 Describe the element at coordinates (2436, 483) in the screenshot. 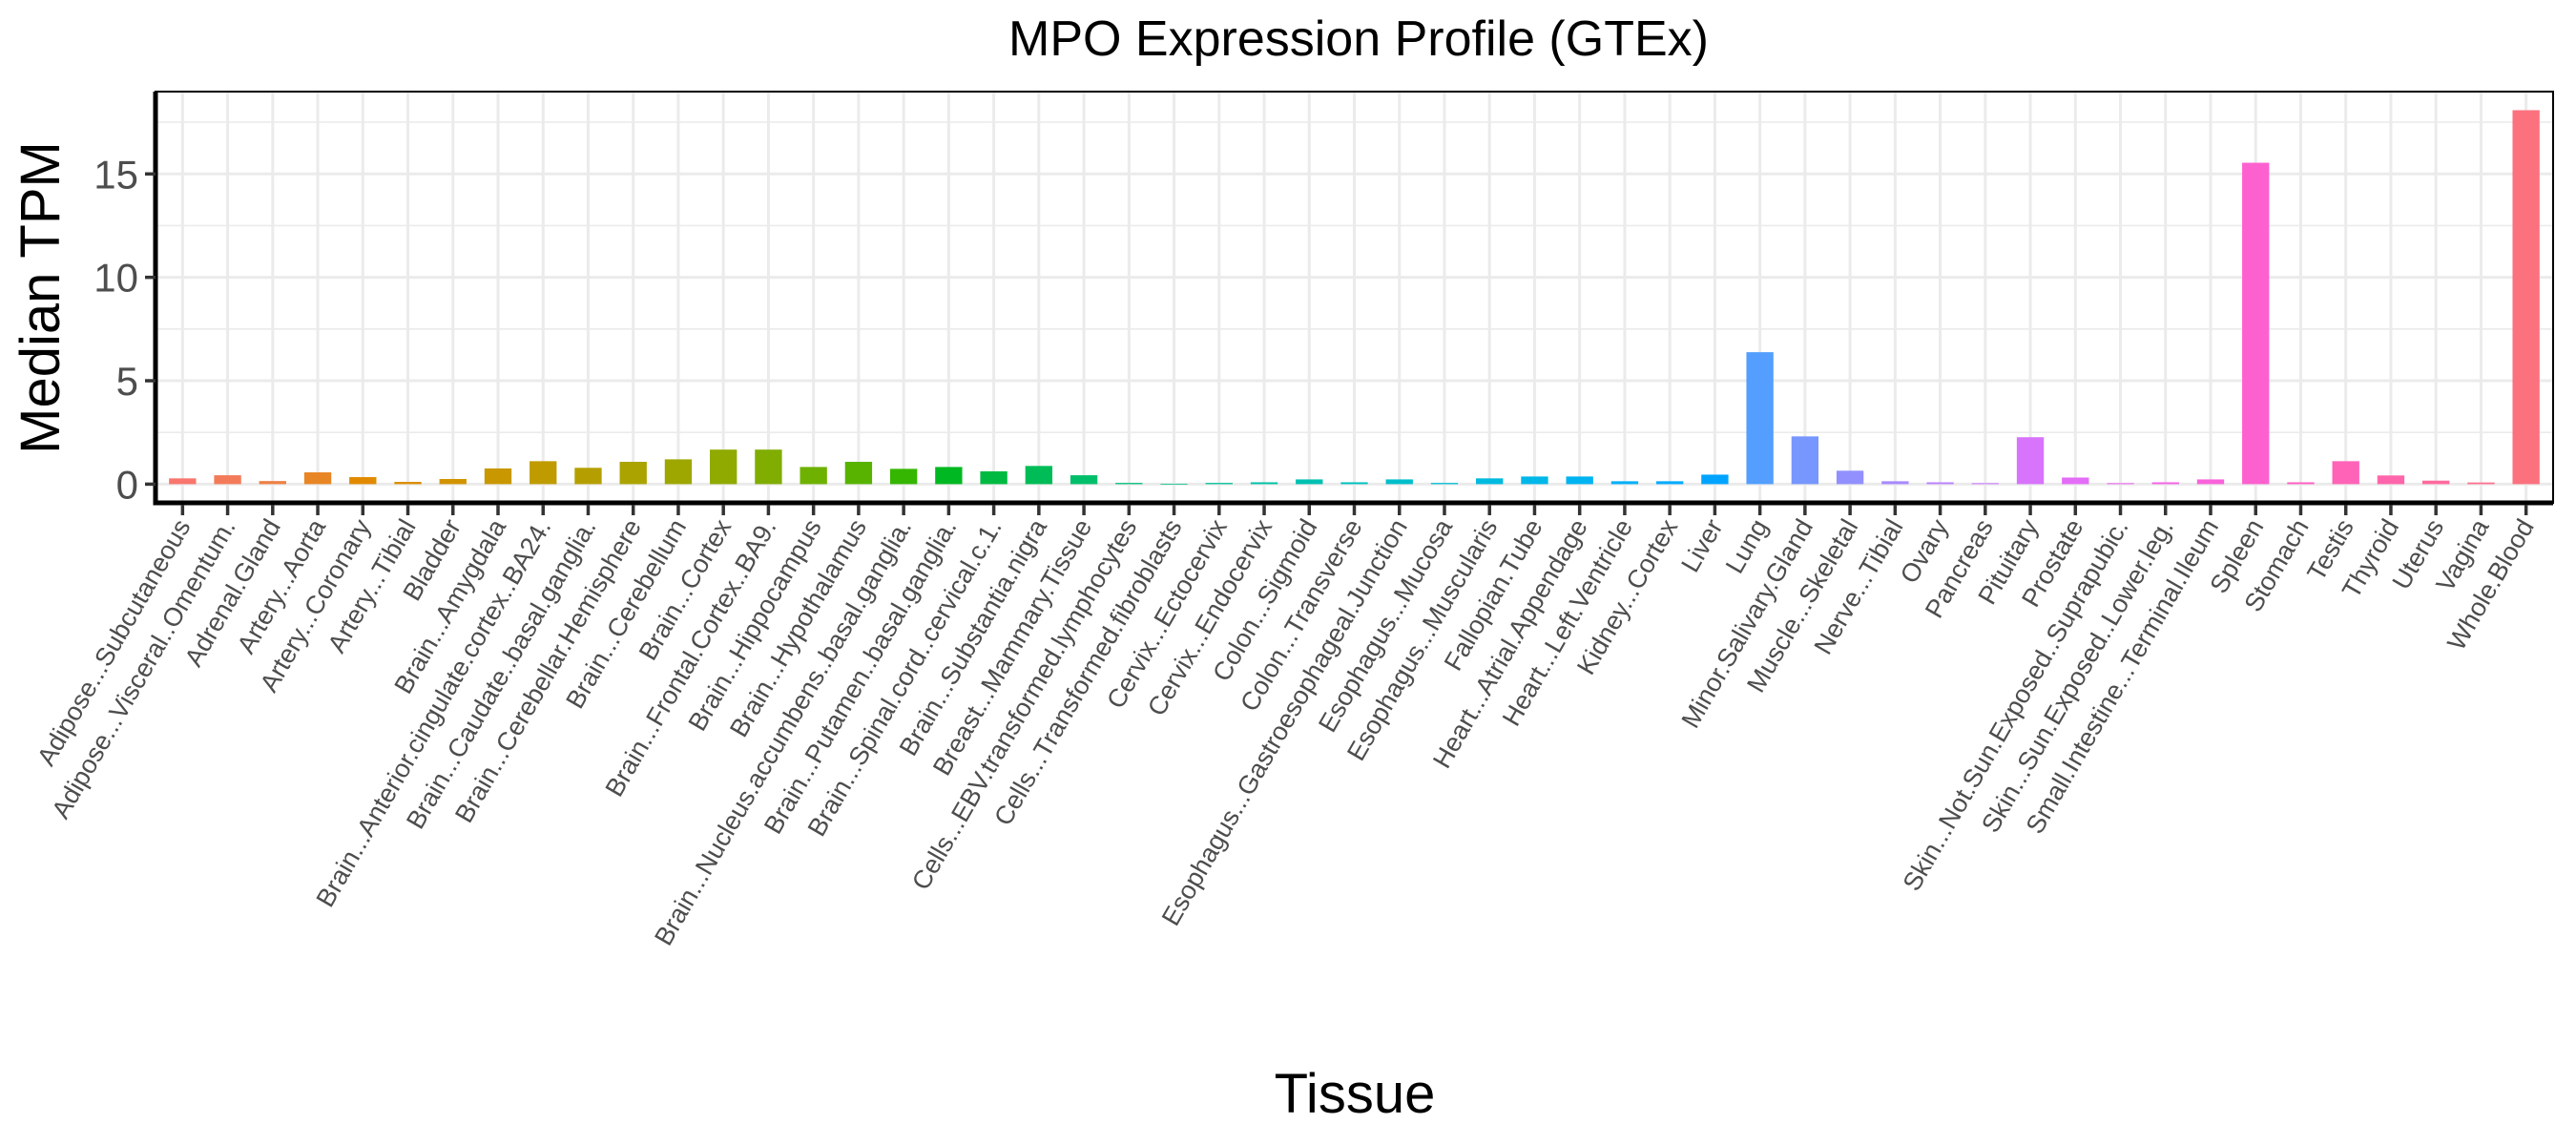

I see `bar: Uterus: 0.17` at that location.